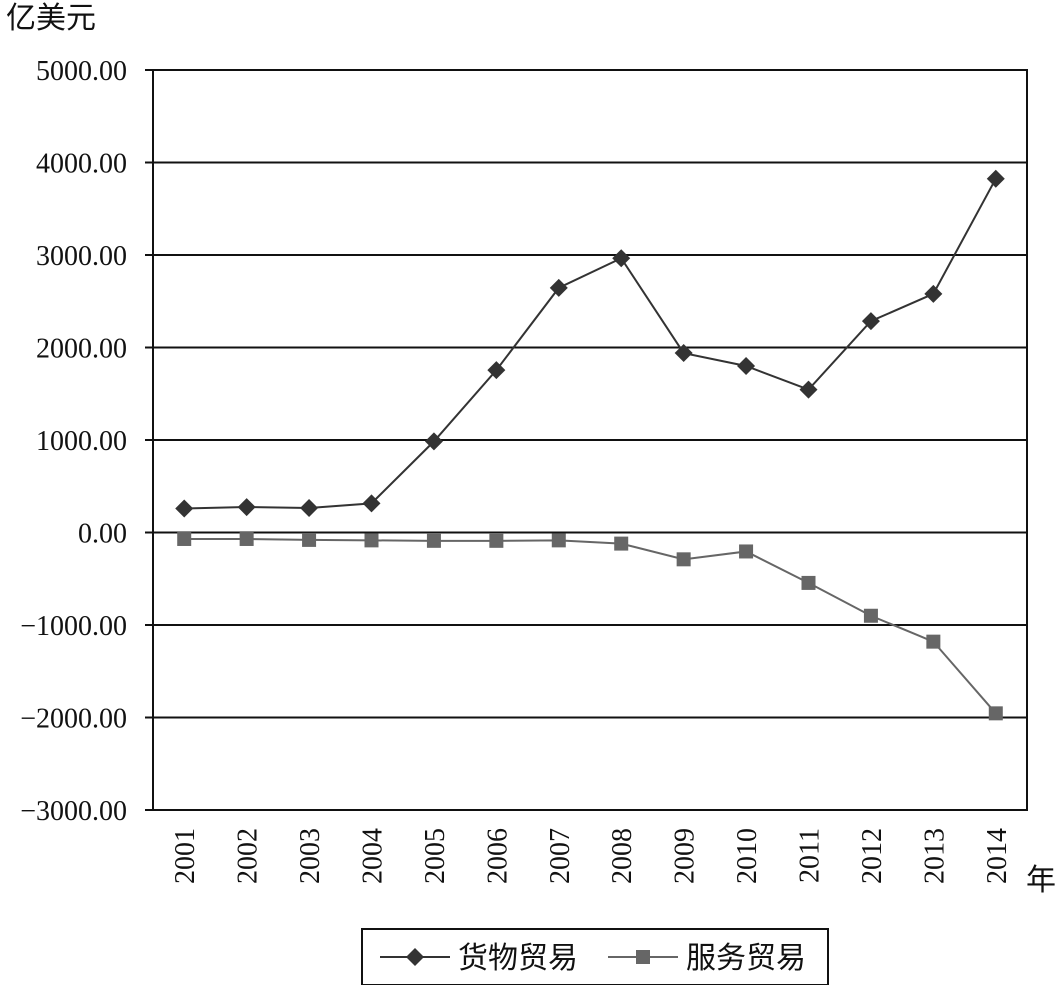 This screenshot has width=1061, height=985. I want to click on y-tick-label: 4000.00, so click(81, 164).